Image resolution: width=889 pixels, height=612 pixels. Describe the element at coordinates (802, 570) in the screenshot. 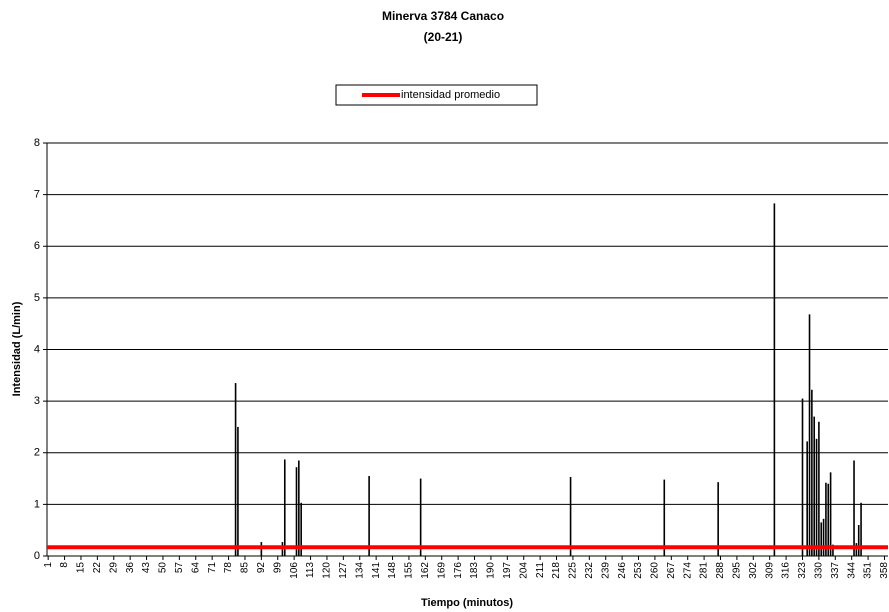

I see `x-tick-label: 323` at that location.